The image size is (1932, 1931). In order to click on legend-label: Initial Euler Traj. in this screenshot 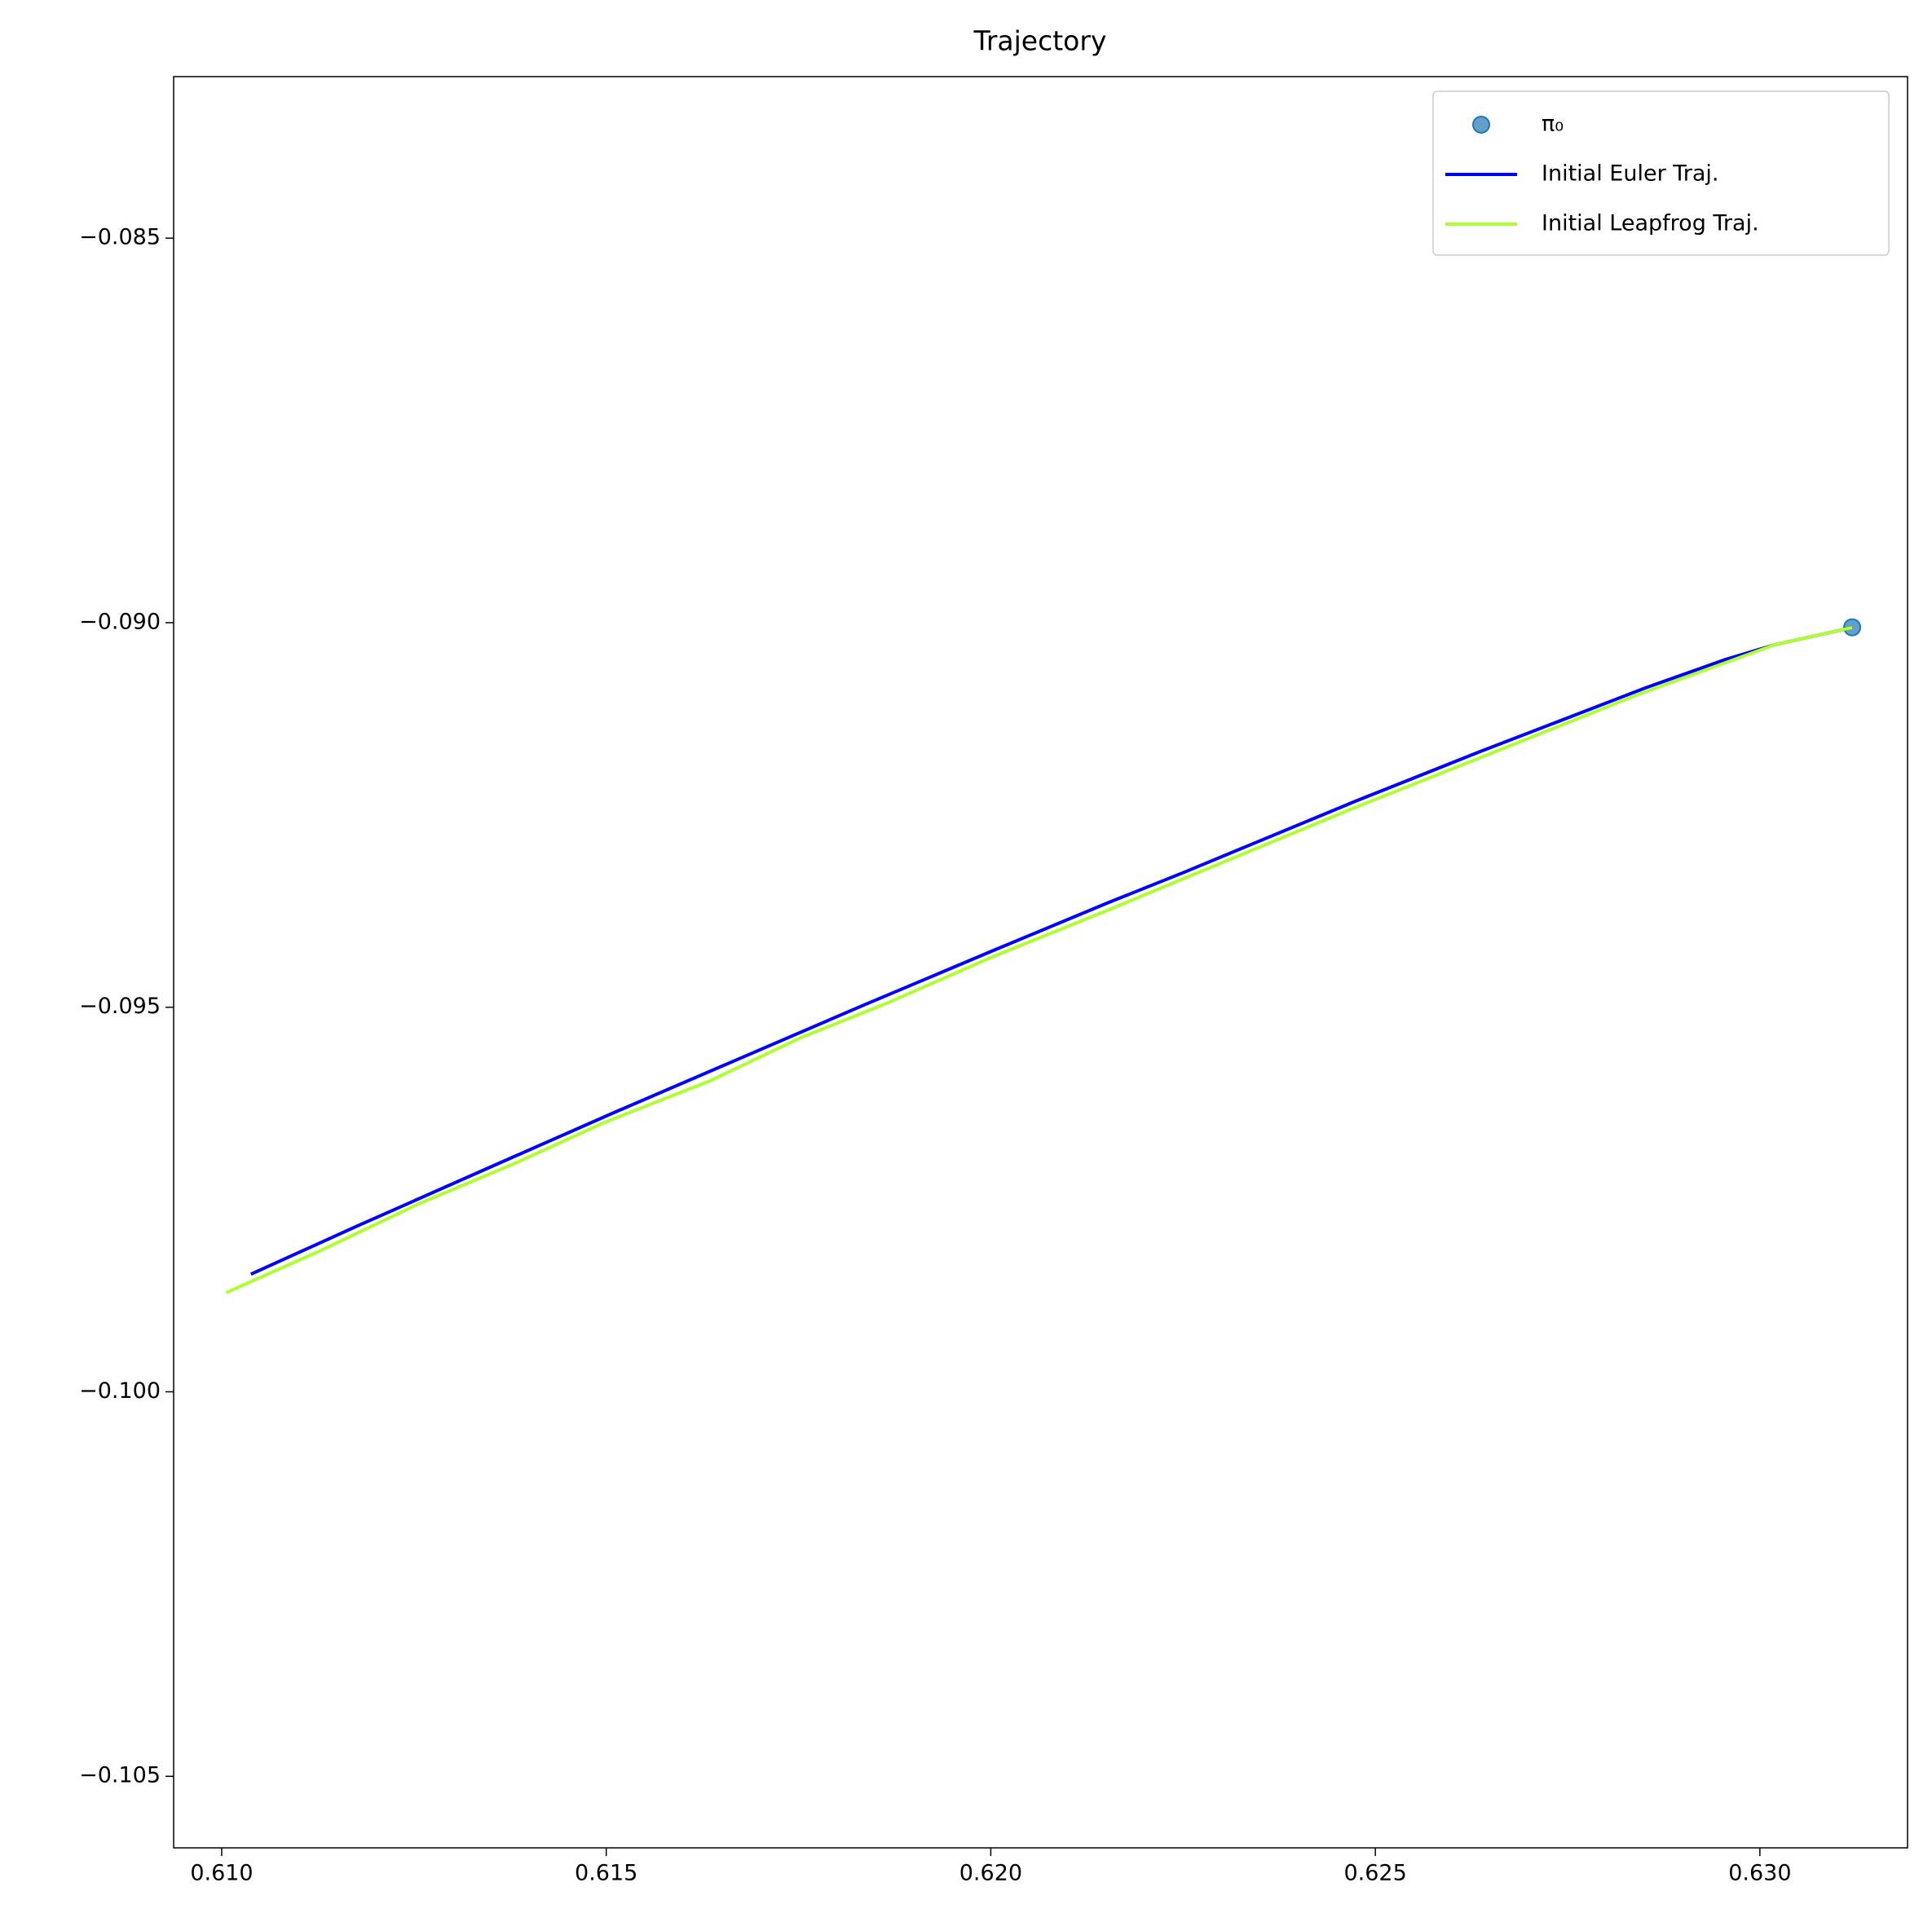, I will do `click(1630, 174)`.